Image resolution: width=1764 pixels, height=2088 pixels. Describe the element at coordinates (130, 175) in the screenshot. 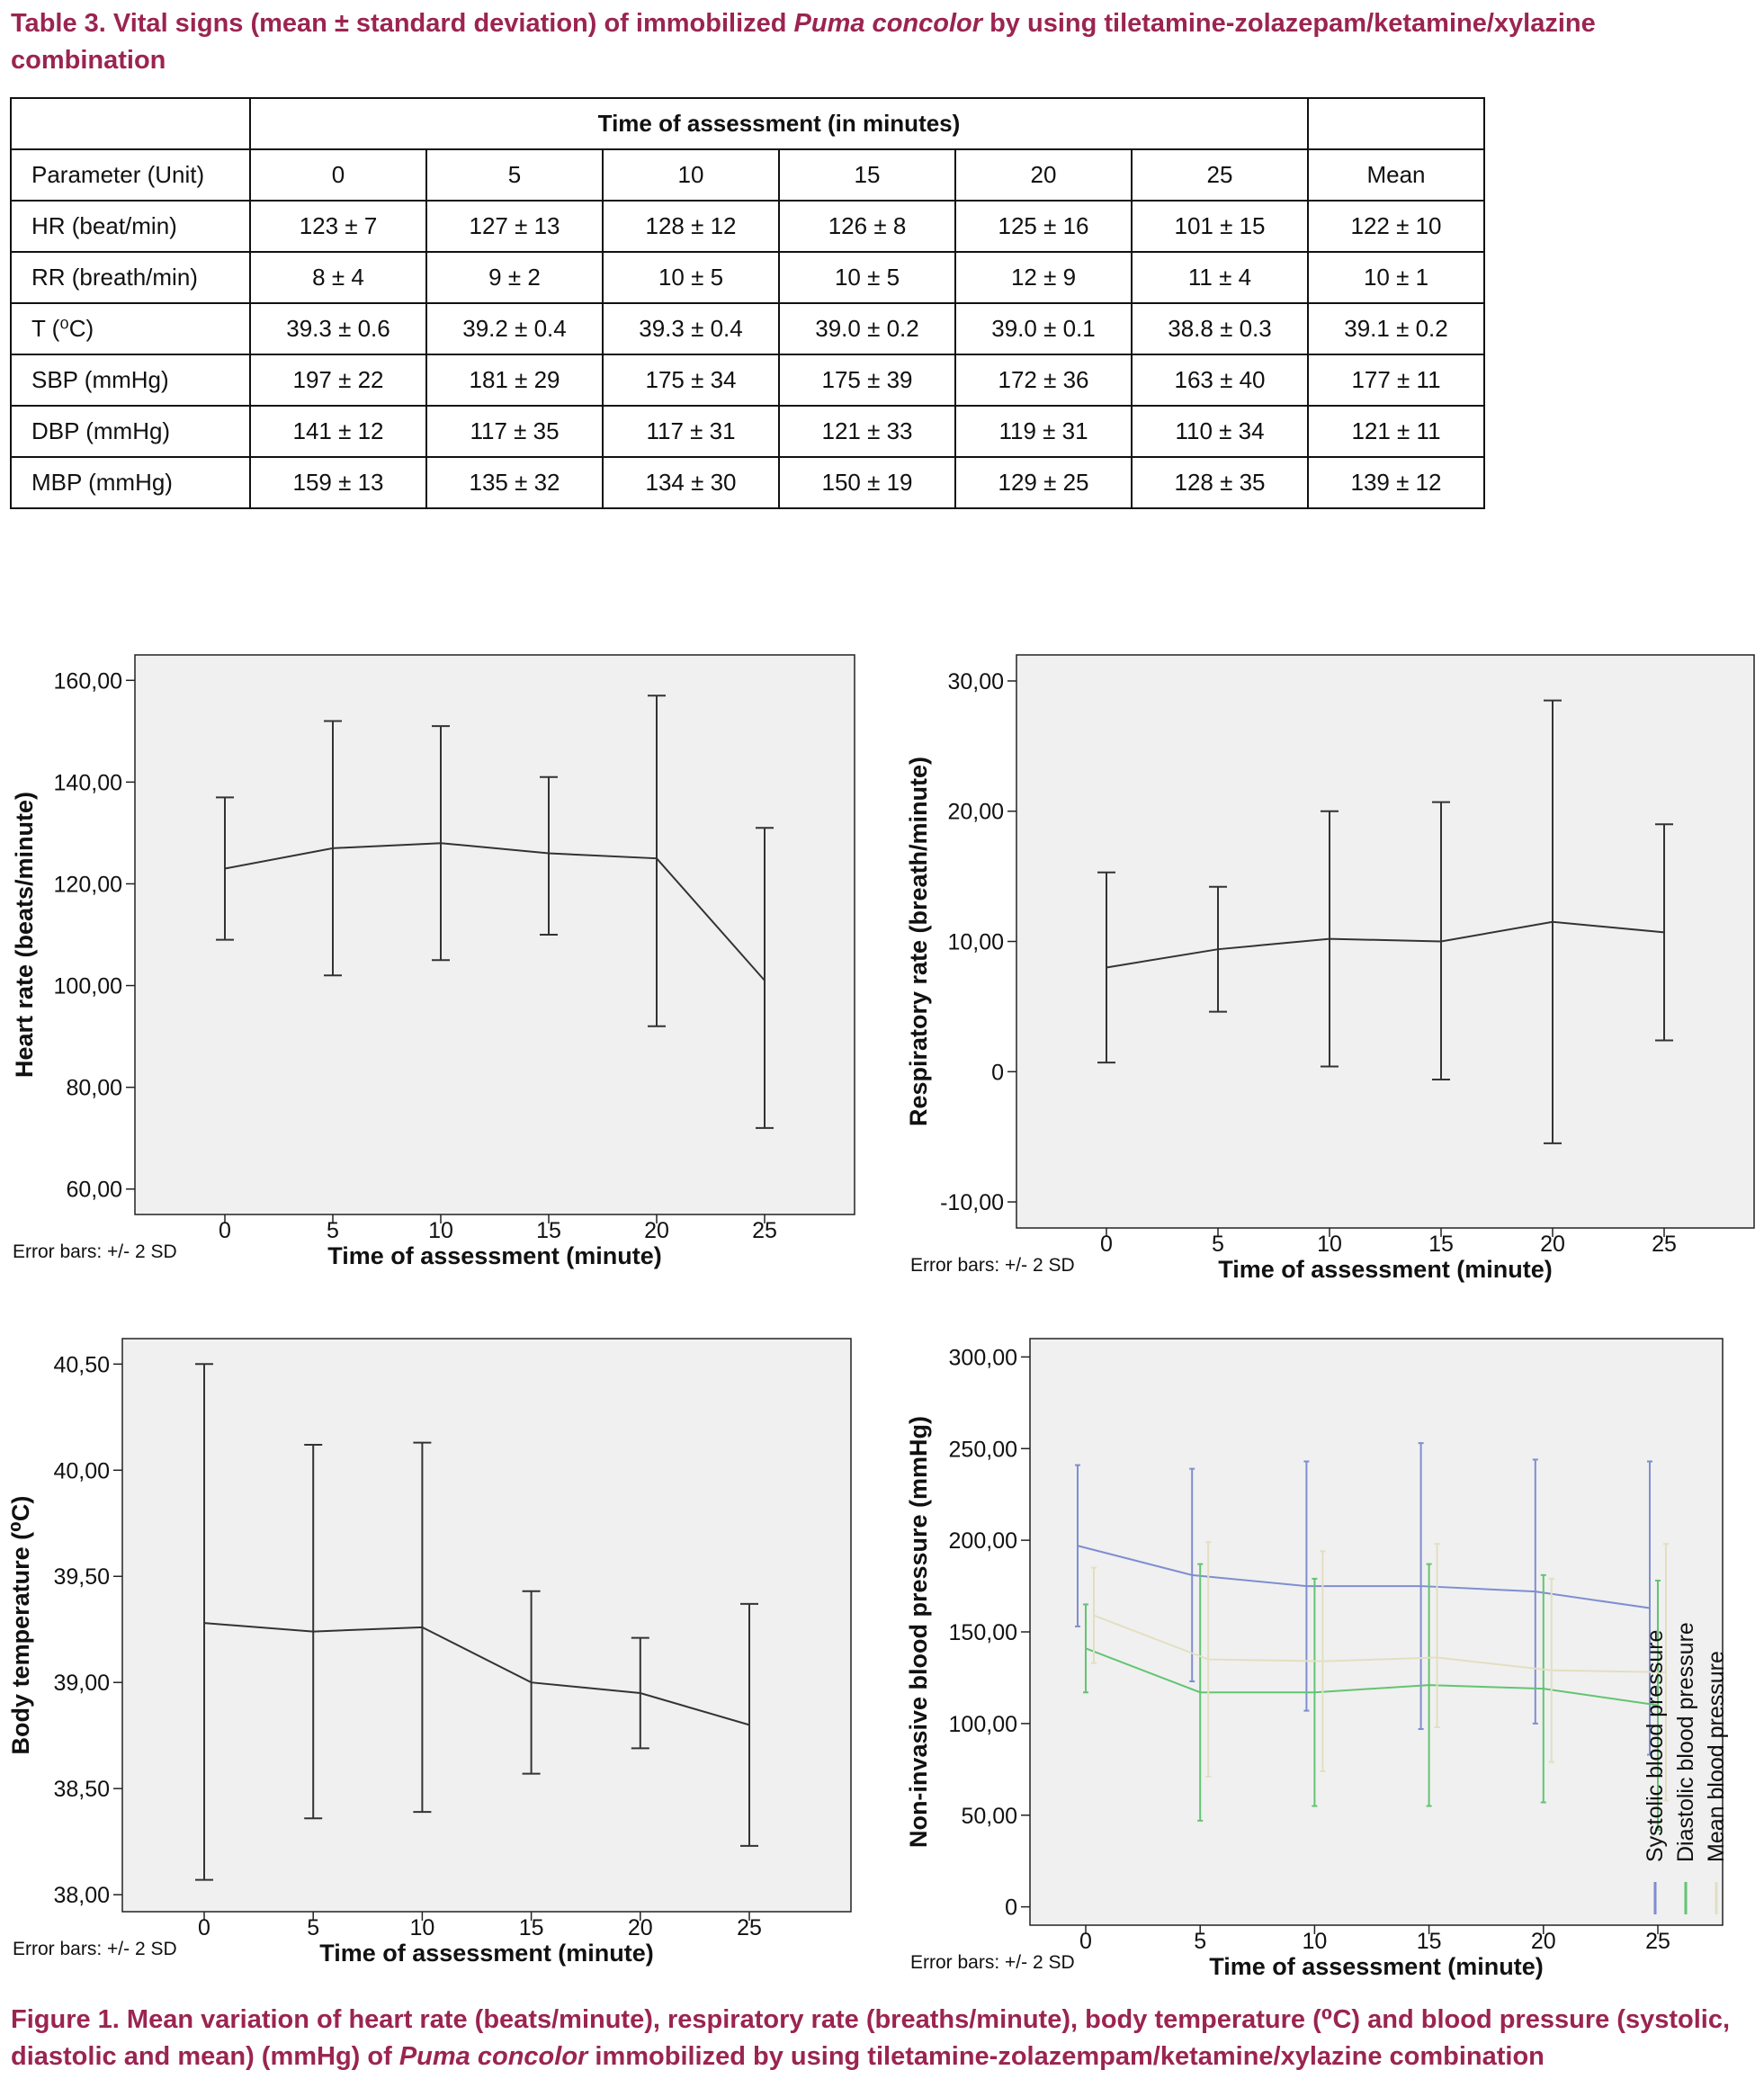

I see `table-header-cell: Parameter (Unit)` at that location.